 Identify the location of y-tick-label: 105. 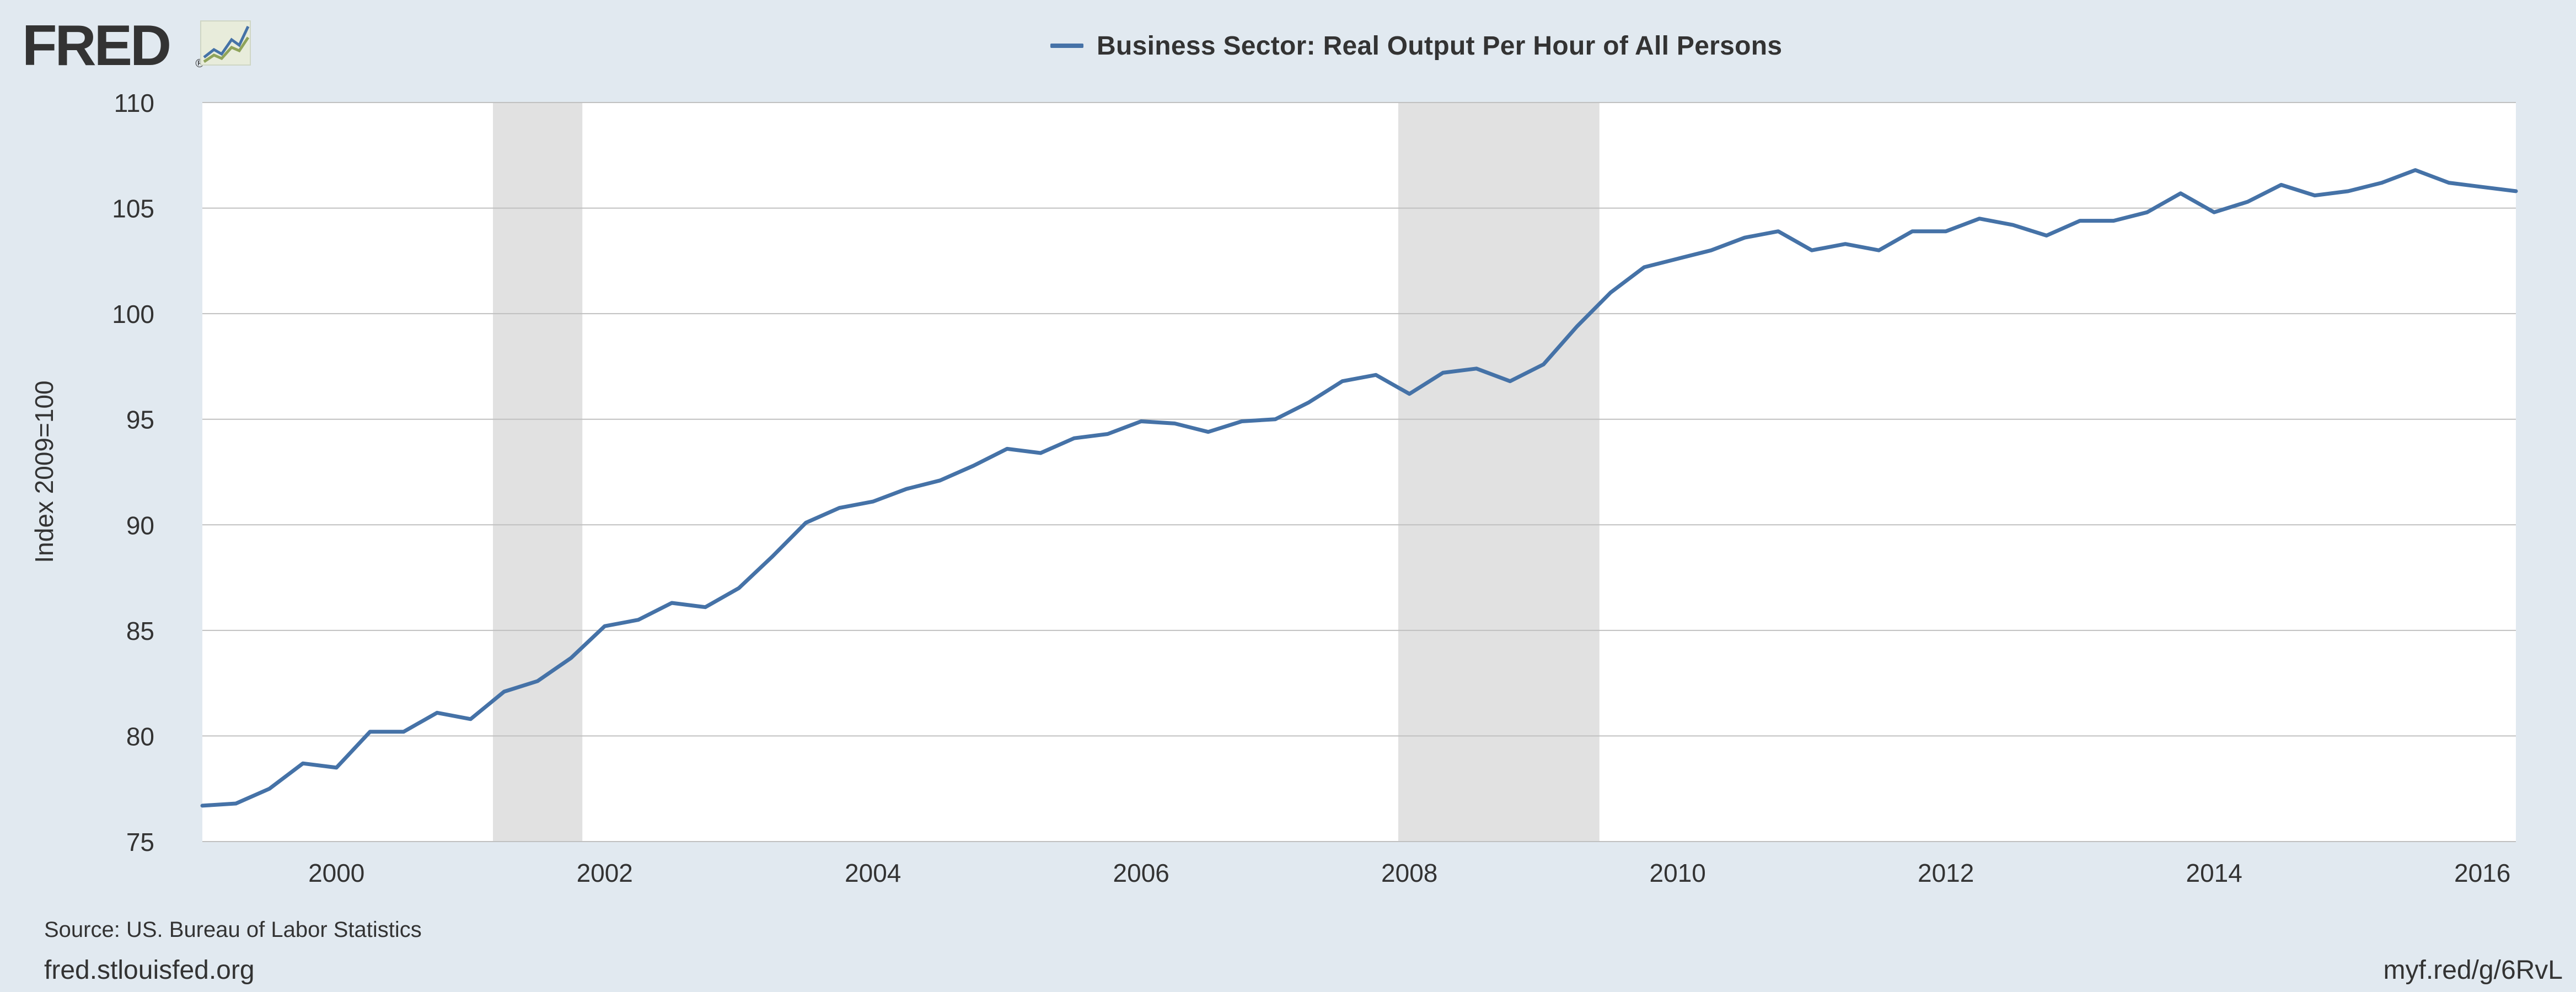
(133, 209).